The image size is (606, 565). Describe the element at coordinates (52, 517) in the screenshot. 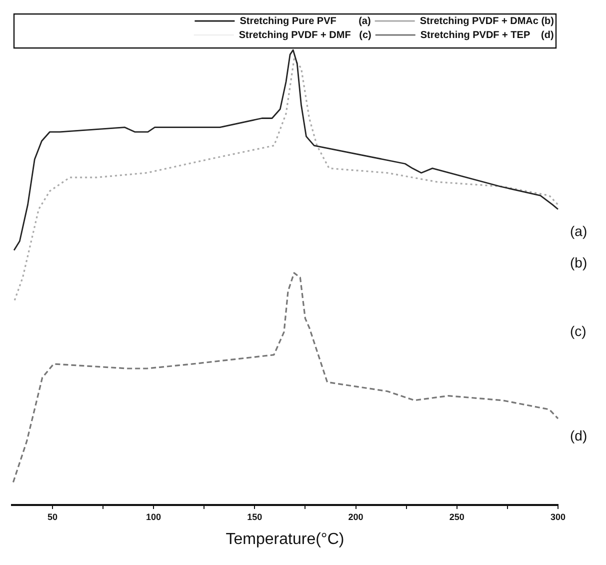

I see `x-tick-label: 50` at that location.